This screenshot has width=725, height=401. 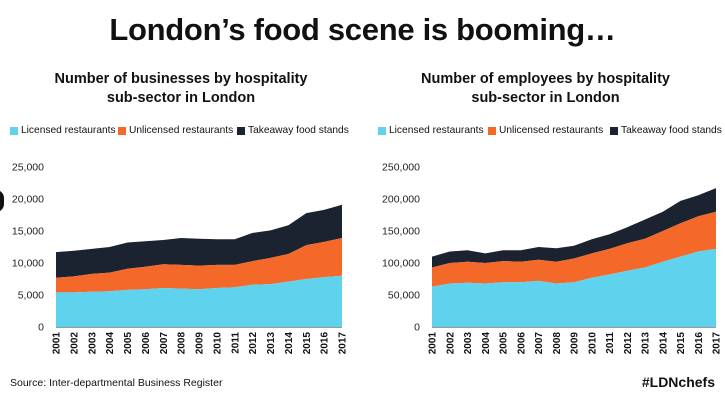 I want to click on right-x-tick-label: 2002, so click(x=450, y=343).